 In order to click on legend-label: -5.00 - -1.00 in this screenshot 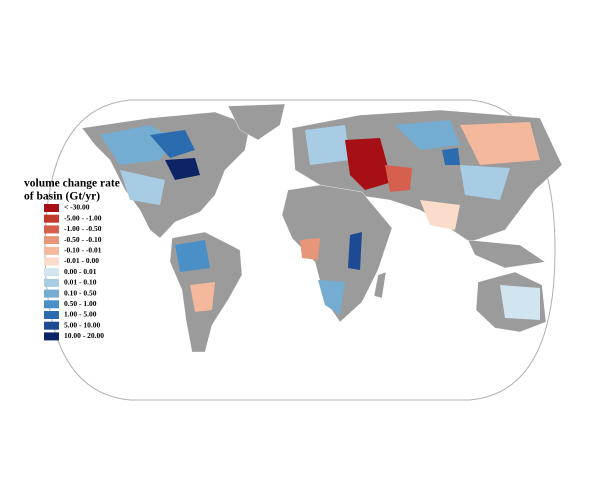, I will do `click(83, 217)`.